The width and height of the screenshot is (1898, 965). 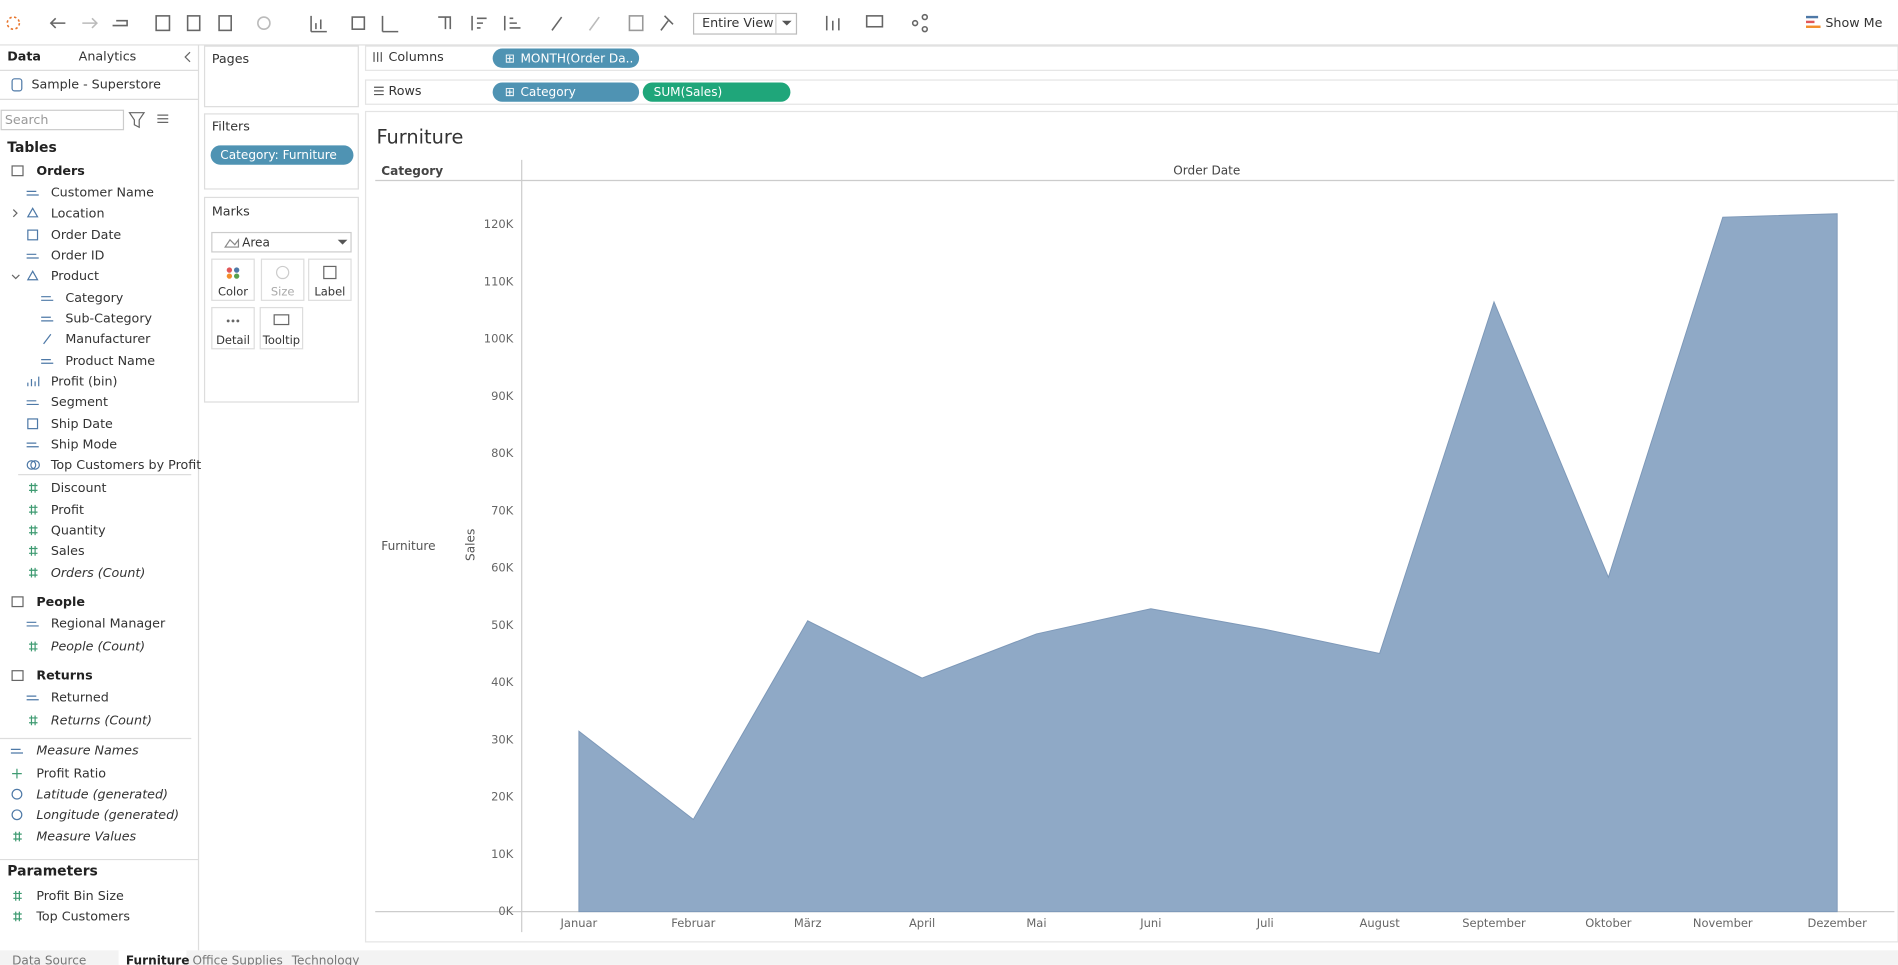 I want to click on field: Profit Bin Size, so click(x=80, y=895).